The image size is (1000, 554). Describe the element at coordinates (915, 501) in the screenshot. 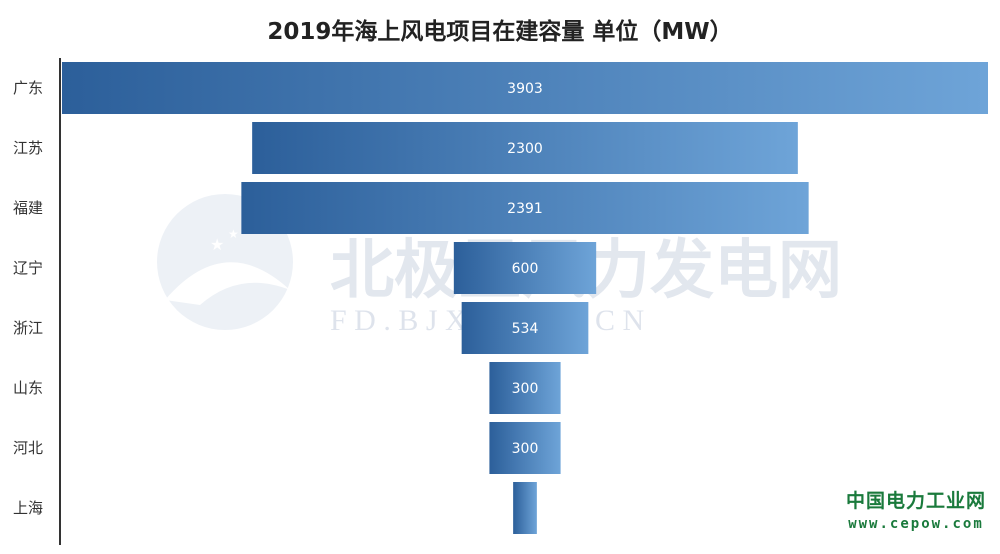

I see `brand-name: 中国电力工业网` at that location.